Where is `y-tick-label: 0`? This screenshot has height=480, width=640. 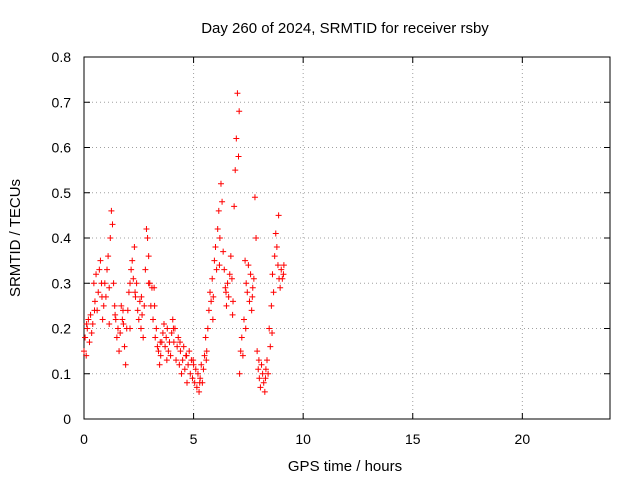 y-tick-label: 0 is located at coordinates (67, 419).